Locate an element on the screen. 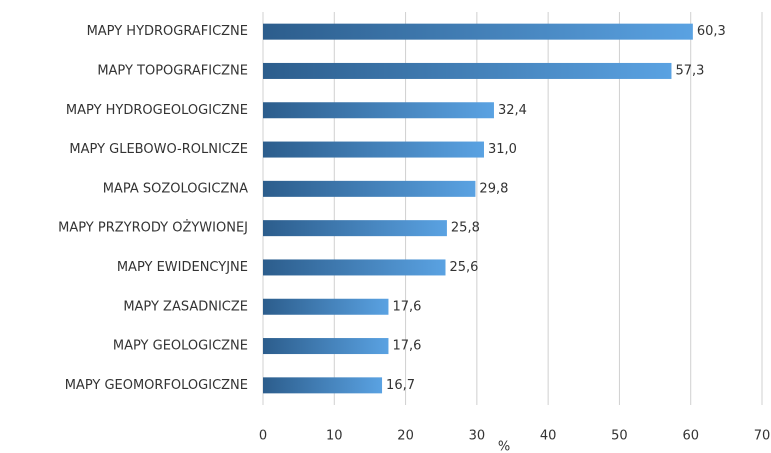 The height and width of the screenshot is (453, 771). x-tick-label: 20 is located at coordinates (405, 436).